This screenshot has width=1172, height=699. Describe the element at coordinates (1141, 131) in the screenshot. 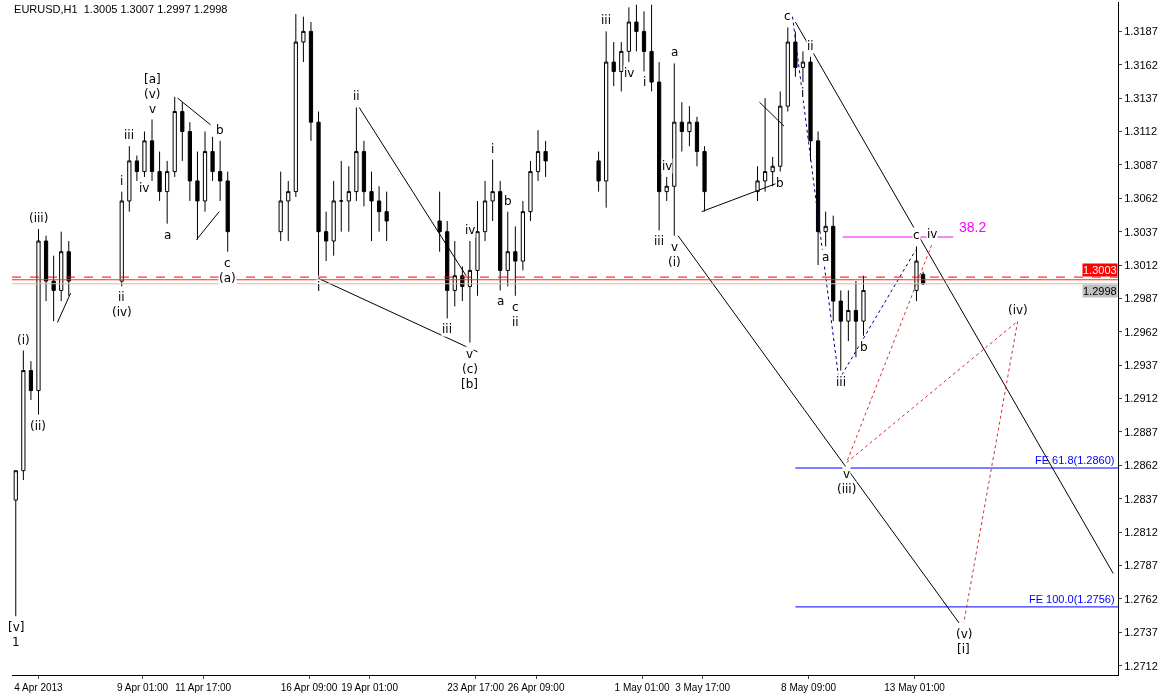

I see `y-tick-label: 1.3112` at that location.